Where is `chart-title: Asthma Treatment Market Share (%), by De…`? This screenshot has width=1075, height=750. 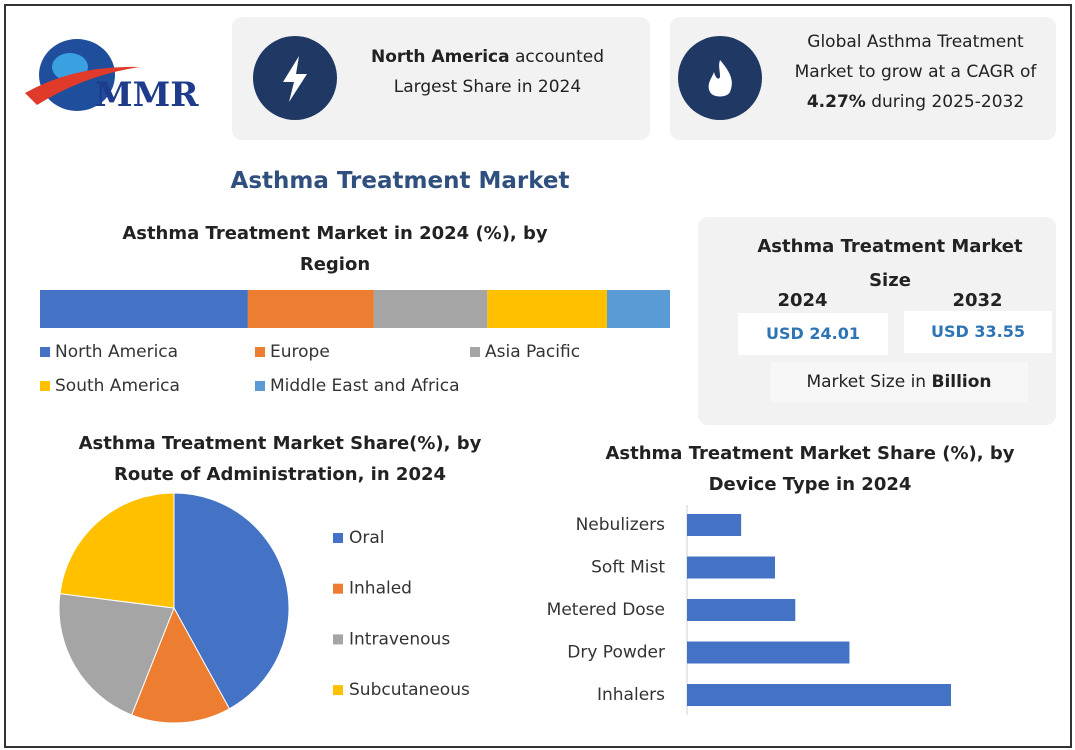
chart-title: Asthma Treatment Market Share (%), by De… is located at coordinates (810, 469).